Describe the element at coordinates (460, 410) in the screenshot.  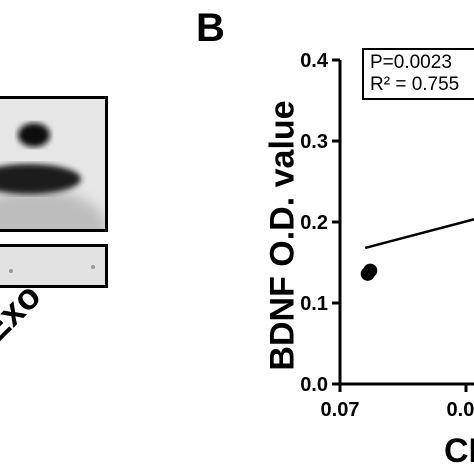
I see `x-tick-label: 0.08` at that location.